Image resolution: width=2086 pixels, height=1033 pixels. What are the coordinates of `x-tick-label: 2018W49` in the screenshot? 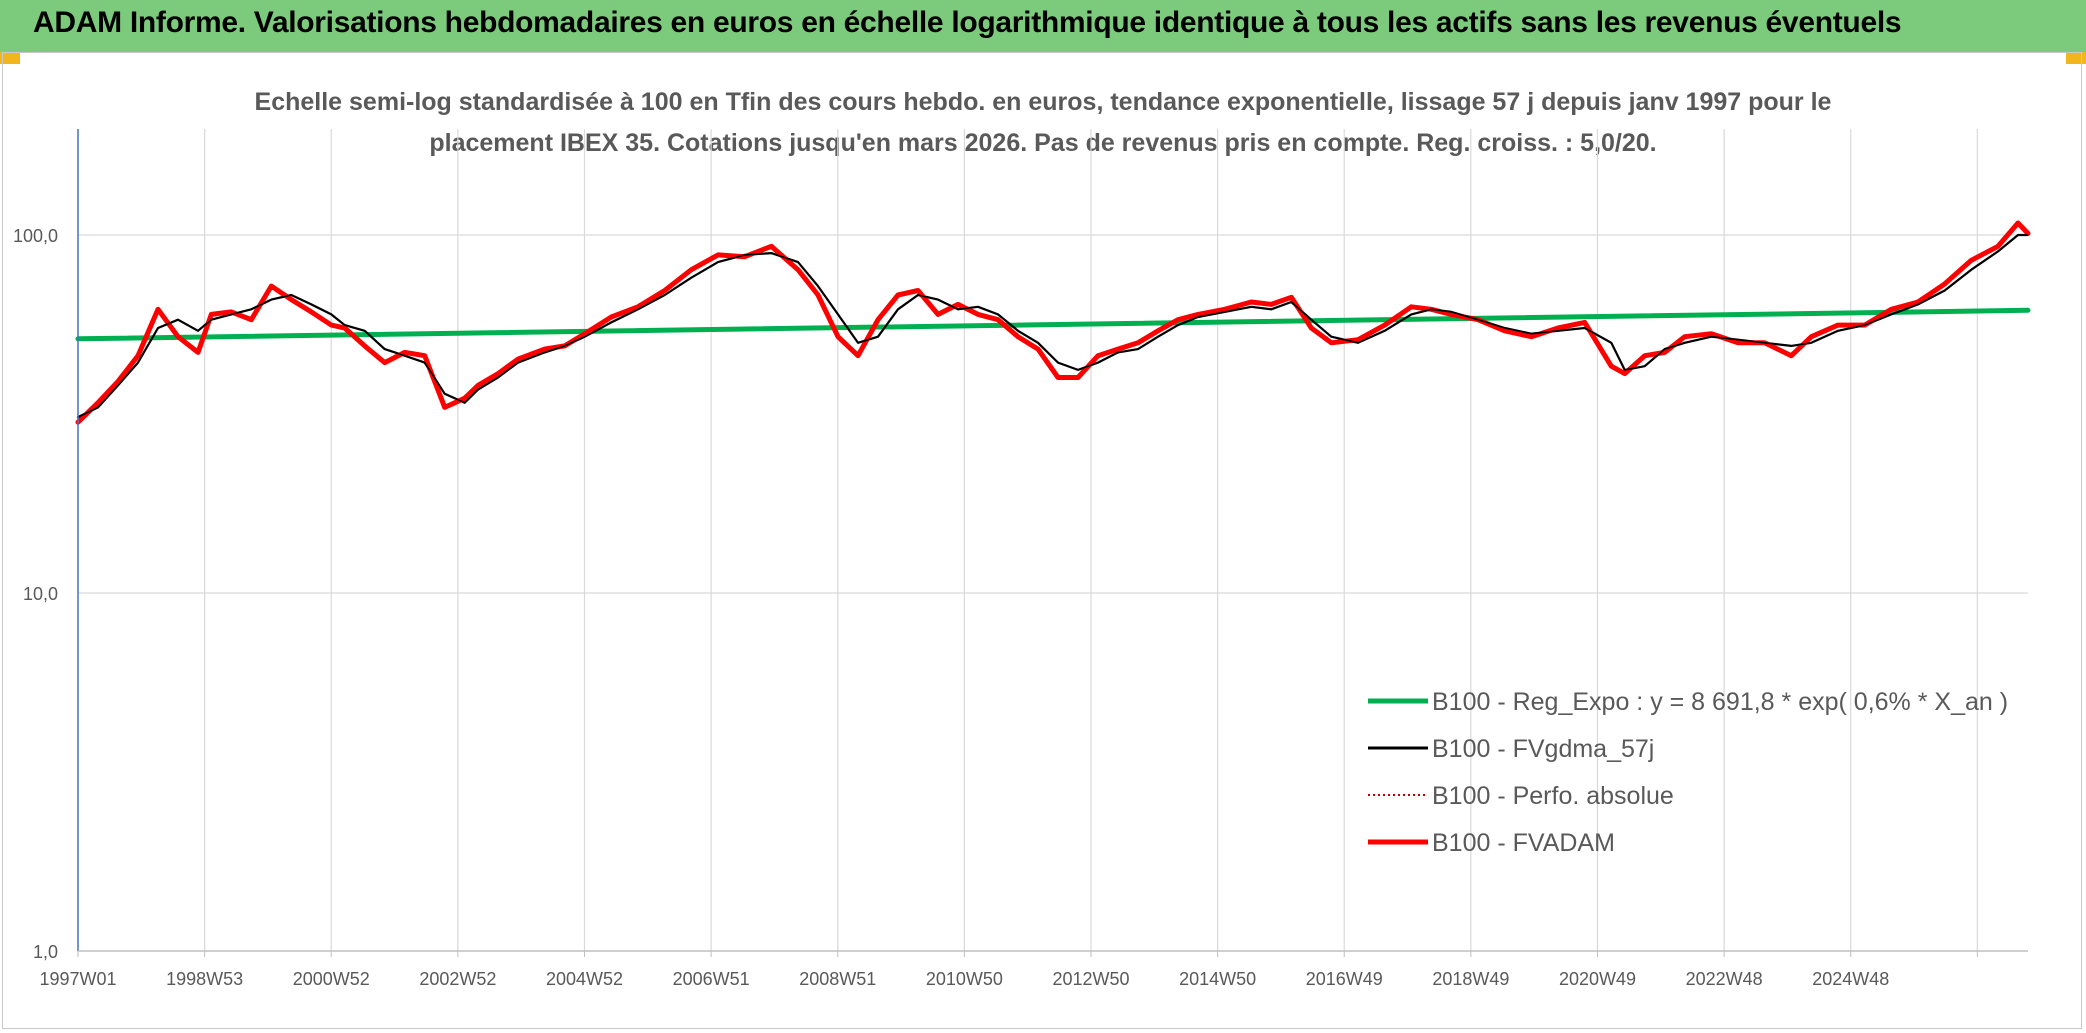 It's located at (1470, 979).